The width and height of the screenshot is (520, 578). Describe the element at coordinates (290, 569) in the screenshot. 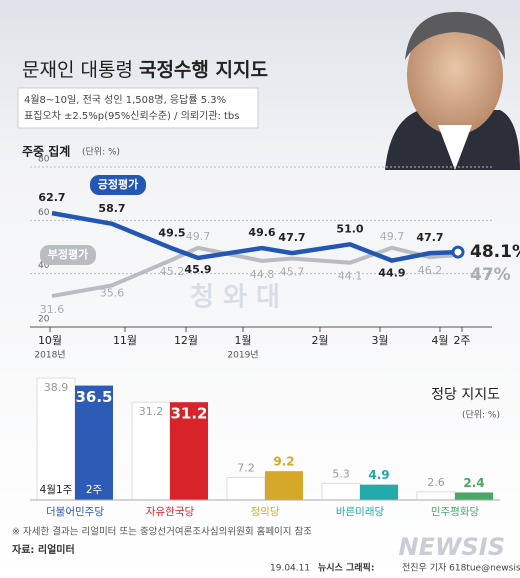

I see `date: 19.04.11` at that location.